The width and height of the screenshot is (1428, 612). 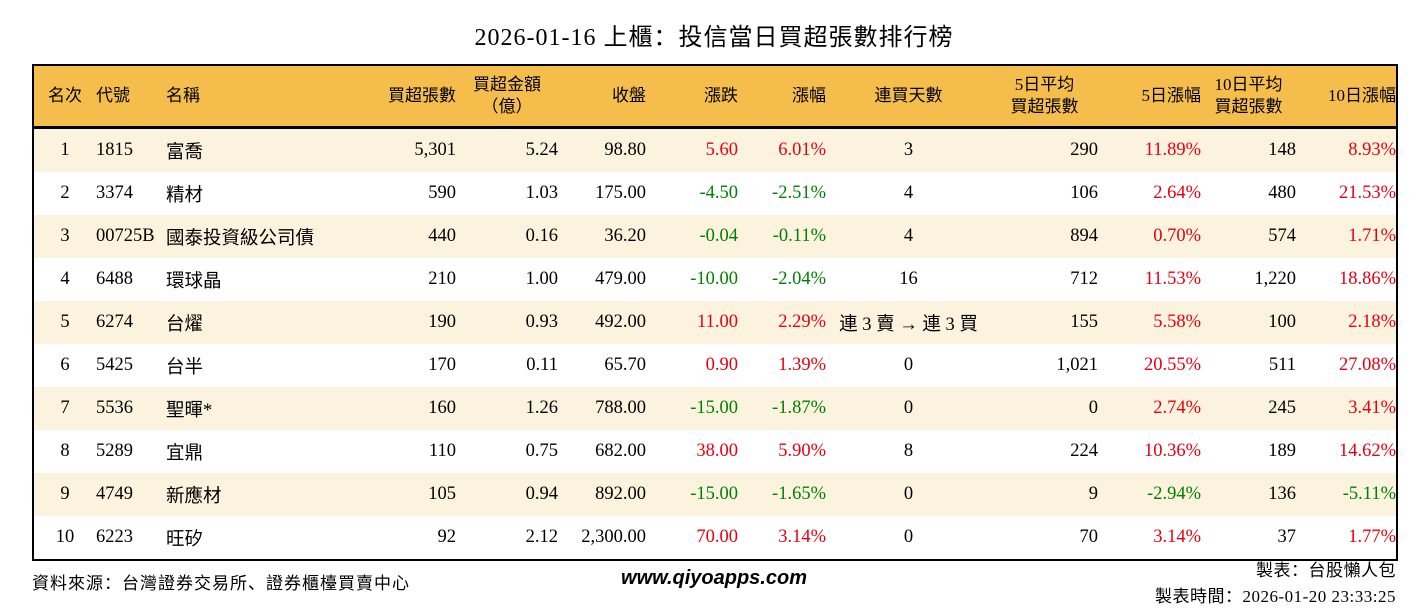 What do you see at coordinates (782, 149) in the screenshot?
I see `table-cell: 6.01%` at bounding box center [782, 149].